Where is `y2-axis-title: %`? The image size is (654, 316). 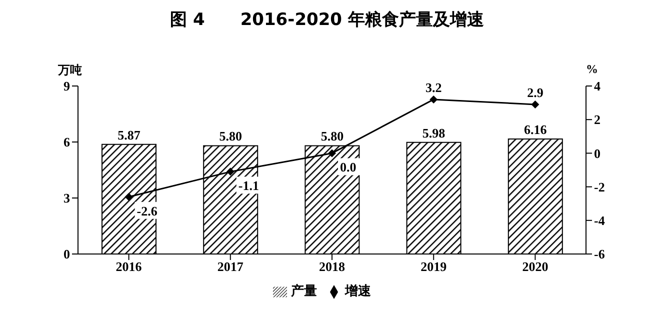 y2-axis-title: % is located at coordinates (592, 69).